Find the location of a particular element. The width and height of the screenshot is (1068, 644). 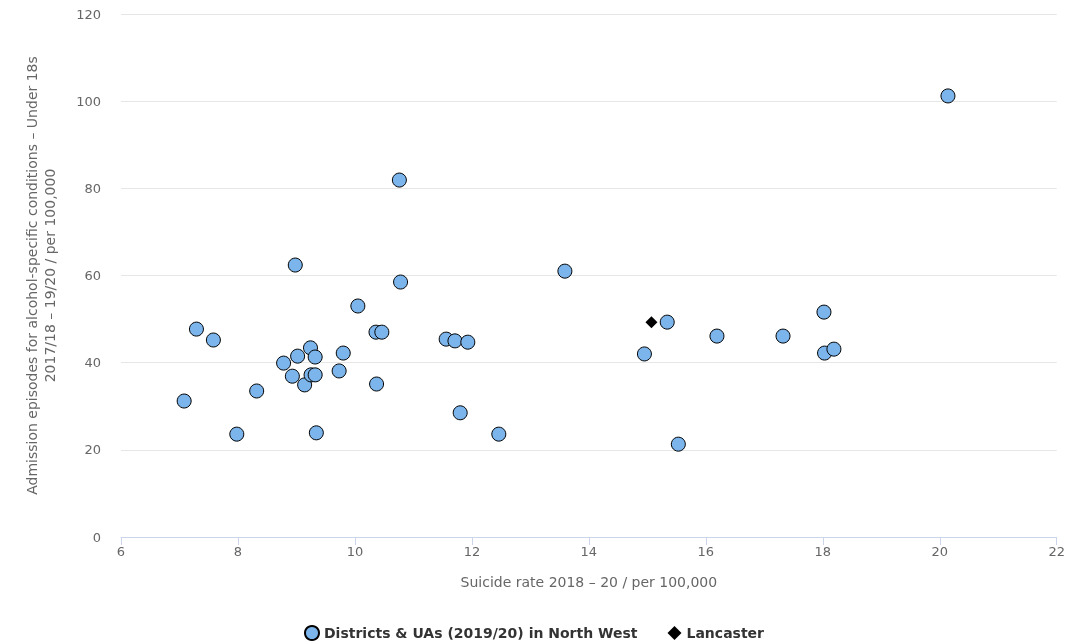

x-tick-label: 10 is located at coordinates (355, 551).